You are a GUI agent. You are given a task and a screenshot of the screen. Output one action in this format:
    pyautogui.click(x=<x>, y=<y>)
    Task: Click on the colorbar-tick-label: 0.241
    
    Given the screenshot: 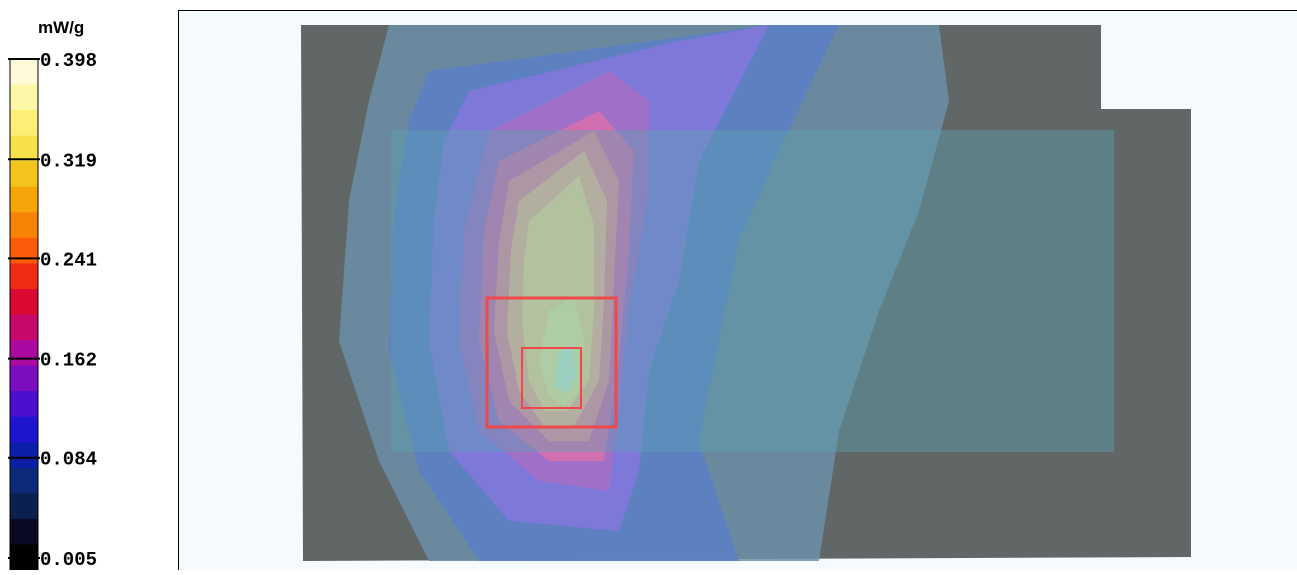 What is the action you would take?
    pyautogui.click(x=68, y=260)
    